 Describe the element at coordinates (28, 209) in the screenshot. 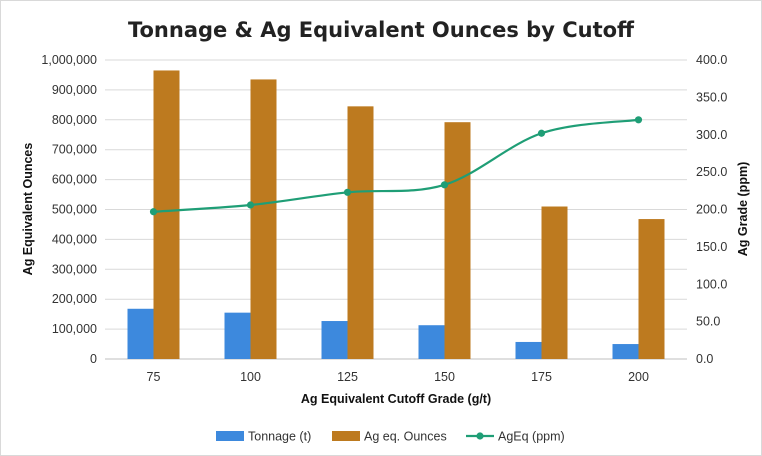

I see `y-axis-title: Ag Equivalent Ounces` at that location.